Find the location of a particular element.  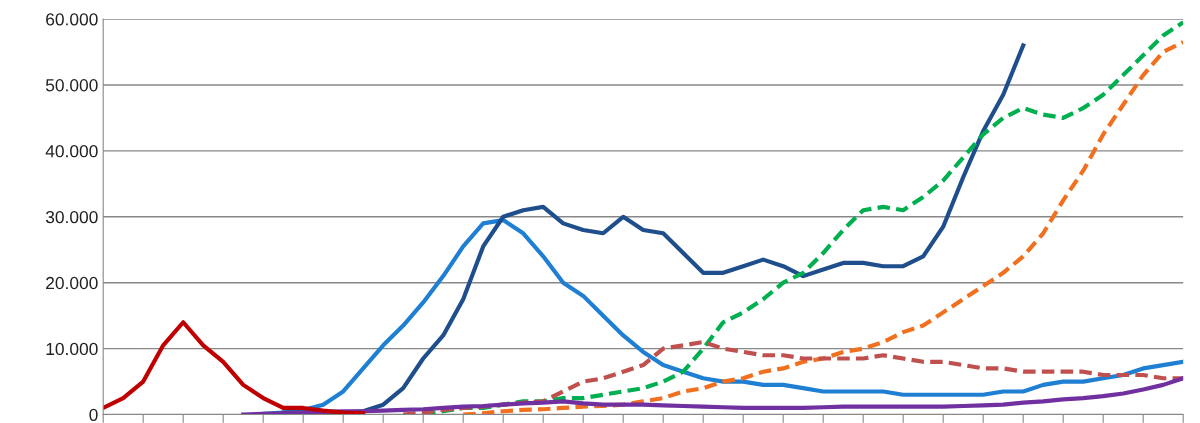

y-tick-label: 30.000 is located at coordinates (71, 217).